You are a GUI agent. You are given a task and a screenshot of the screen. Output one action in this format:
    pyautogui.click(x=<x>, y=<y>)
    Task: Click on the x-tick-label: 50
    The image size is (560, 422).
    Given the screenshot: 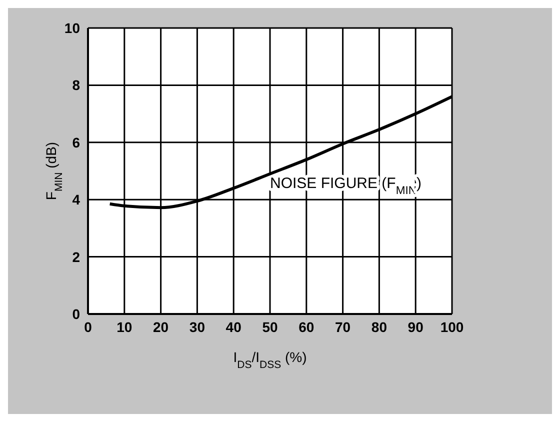 What is the action you would take?
    pyautogui.click(x=270, y=326)
    